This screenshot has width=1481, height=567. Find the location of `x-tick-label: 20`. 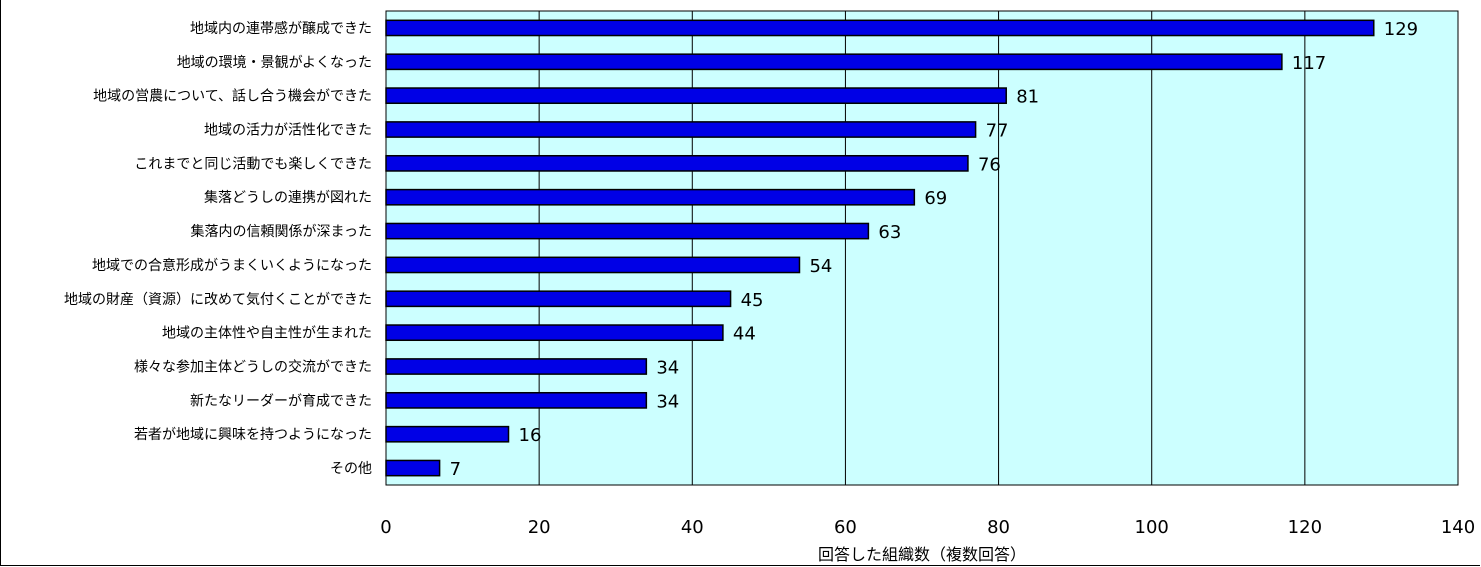

x-tick-label: 20 is located at coordinates (539, 527).